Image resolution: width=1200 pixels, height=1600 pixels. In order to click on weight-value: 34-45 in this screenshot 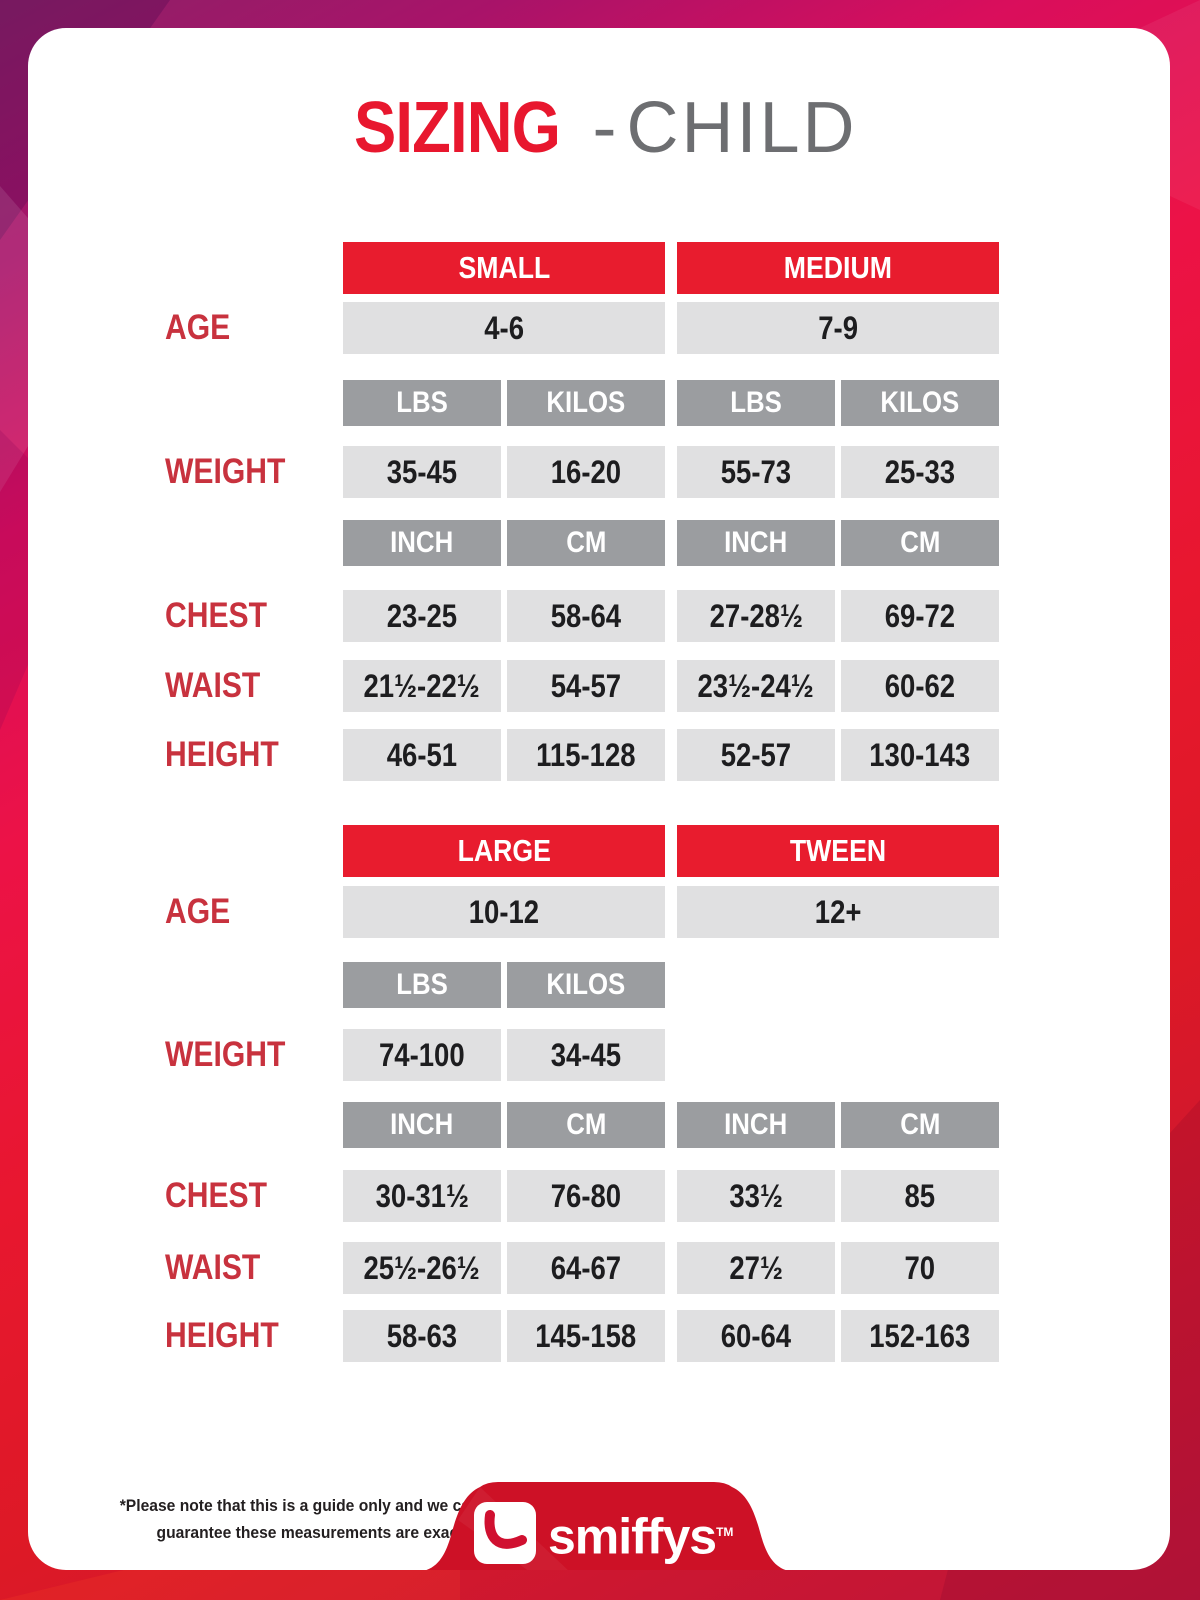, I will do `click(586, 1055)`.